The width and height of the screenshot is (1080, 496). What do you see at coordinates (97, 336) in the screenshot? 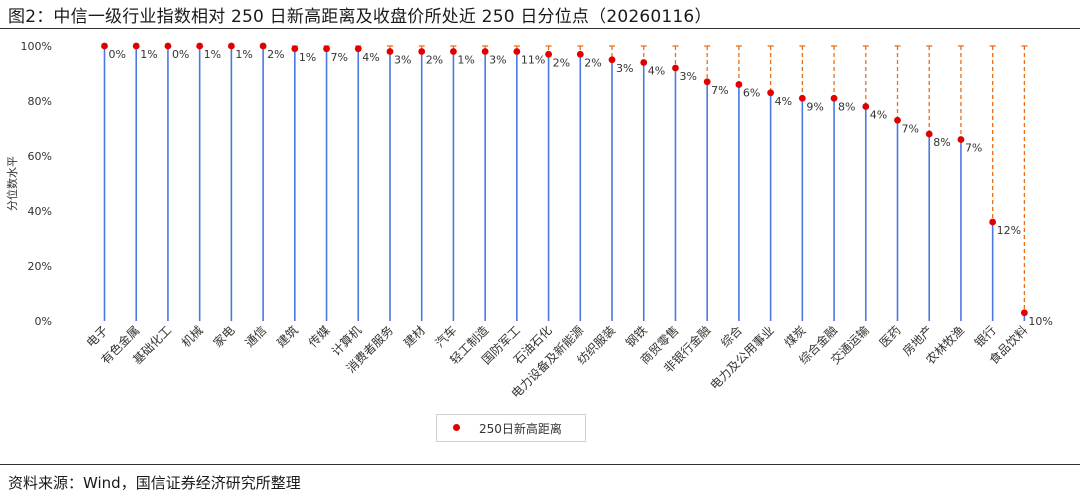
I see `x-category-label: 电子` at bounding box center [97, 336].